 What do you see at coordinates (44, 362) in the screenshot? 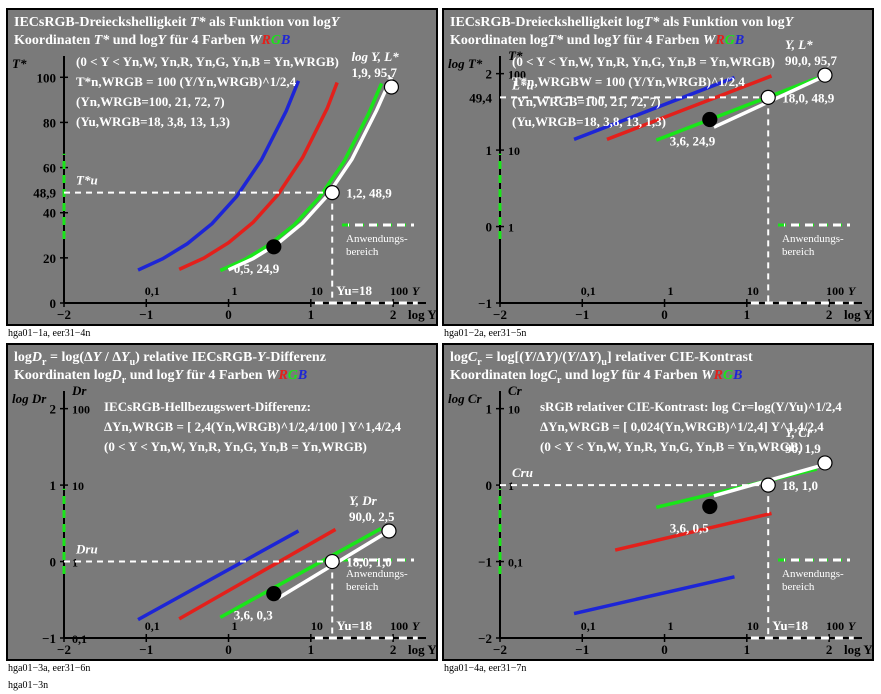
I see `title-segment: r` at bounding box center [44, 362].